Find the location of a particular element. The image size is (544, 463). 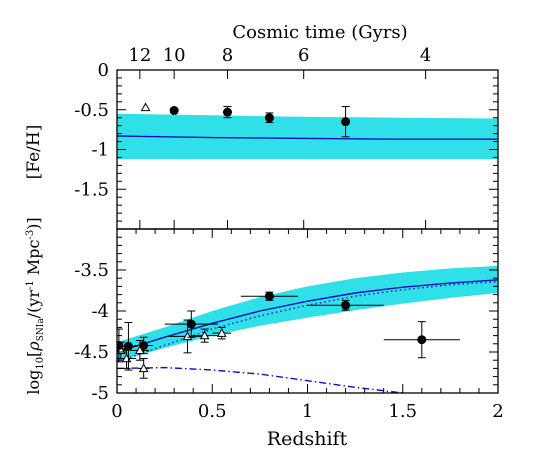

bottom-model-line is located at coordinates (307, 316).